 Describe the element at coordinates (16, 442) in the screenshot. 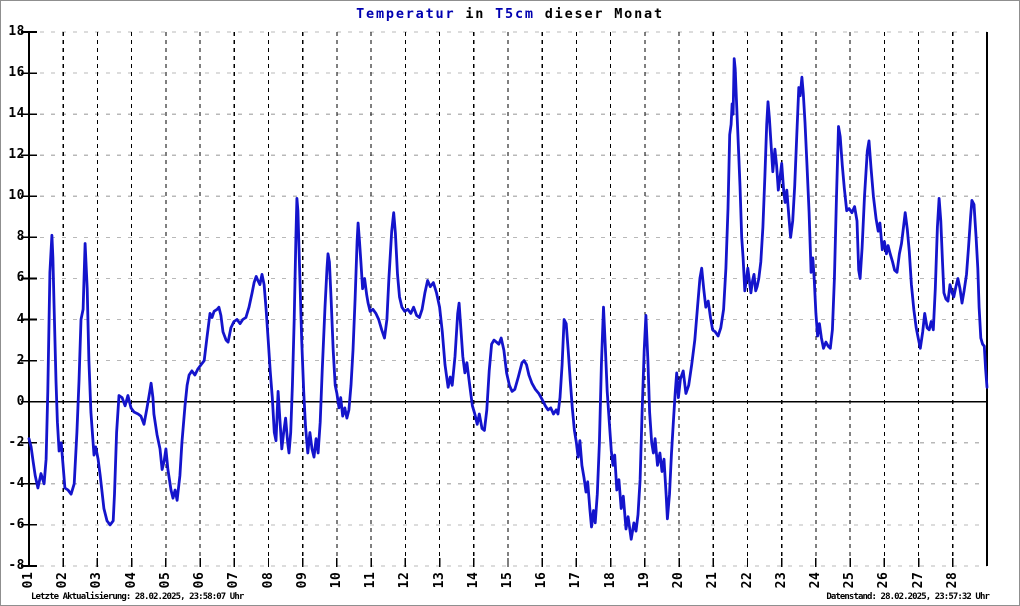

I see `y-tick-label: -2` at that location.